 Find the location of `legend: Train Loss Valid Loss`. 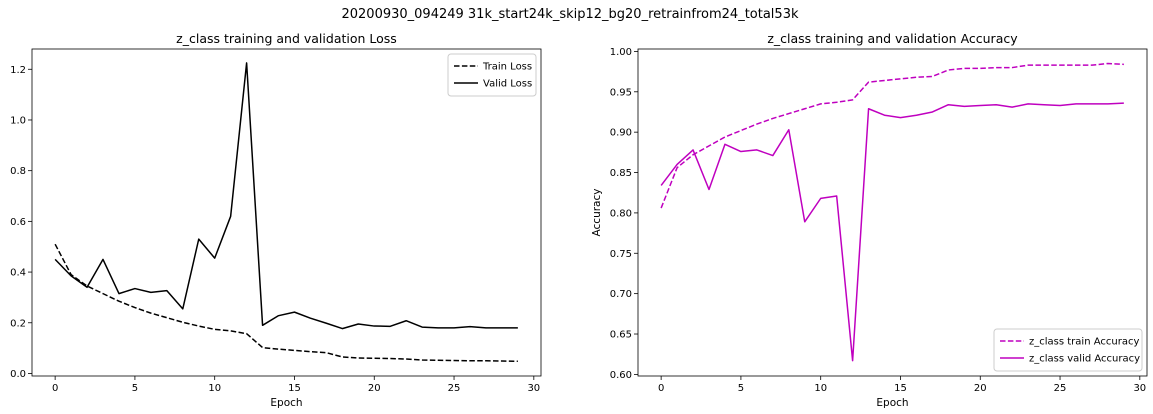

legend: Train Loss Valid Loss is located at coordinates (492, 75).